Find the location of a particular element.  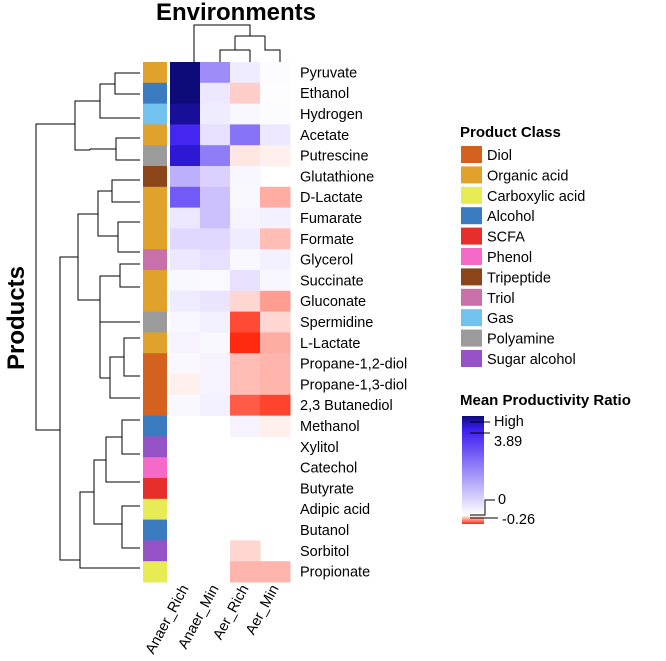

row-label: Acetate is located at coordinates (324, 136).